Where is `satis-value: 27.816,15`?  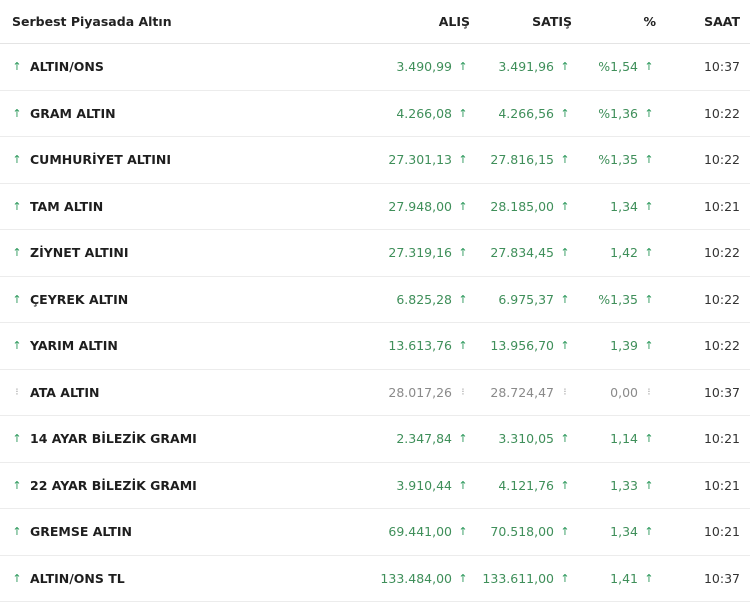
satis-value: 27.816,15 is located at coordinates (522, 160).